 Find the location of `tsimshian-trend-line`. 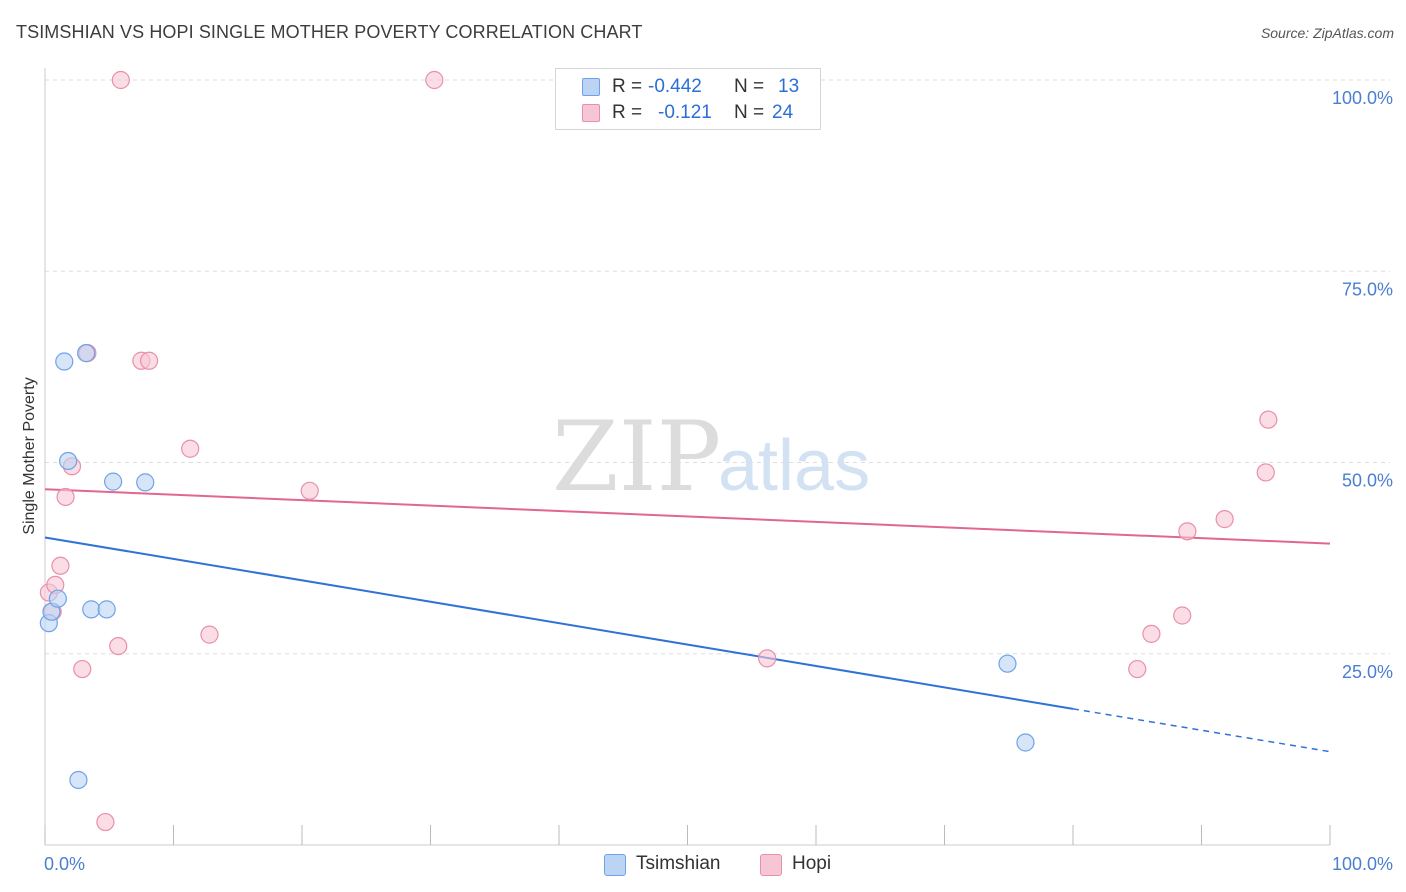

tsimshian-trend-line is located at coordinates (559, 623).